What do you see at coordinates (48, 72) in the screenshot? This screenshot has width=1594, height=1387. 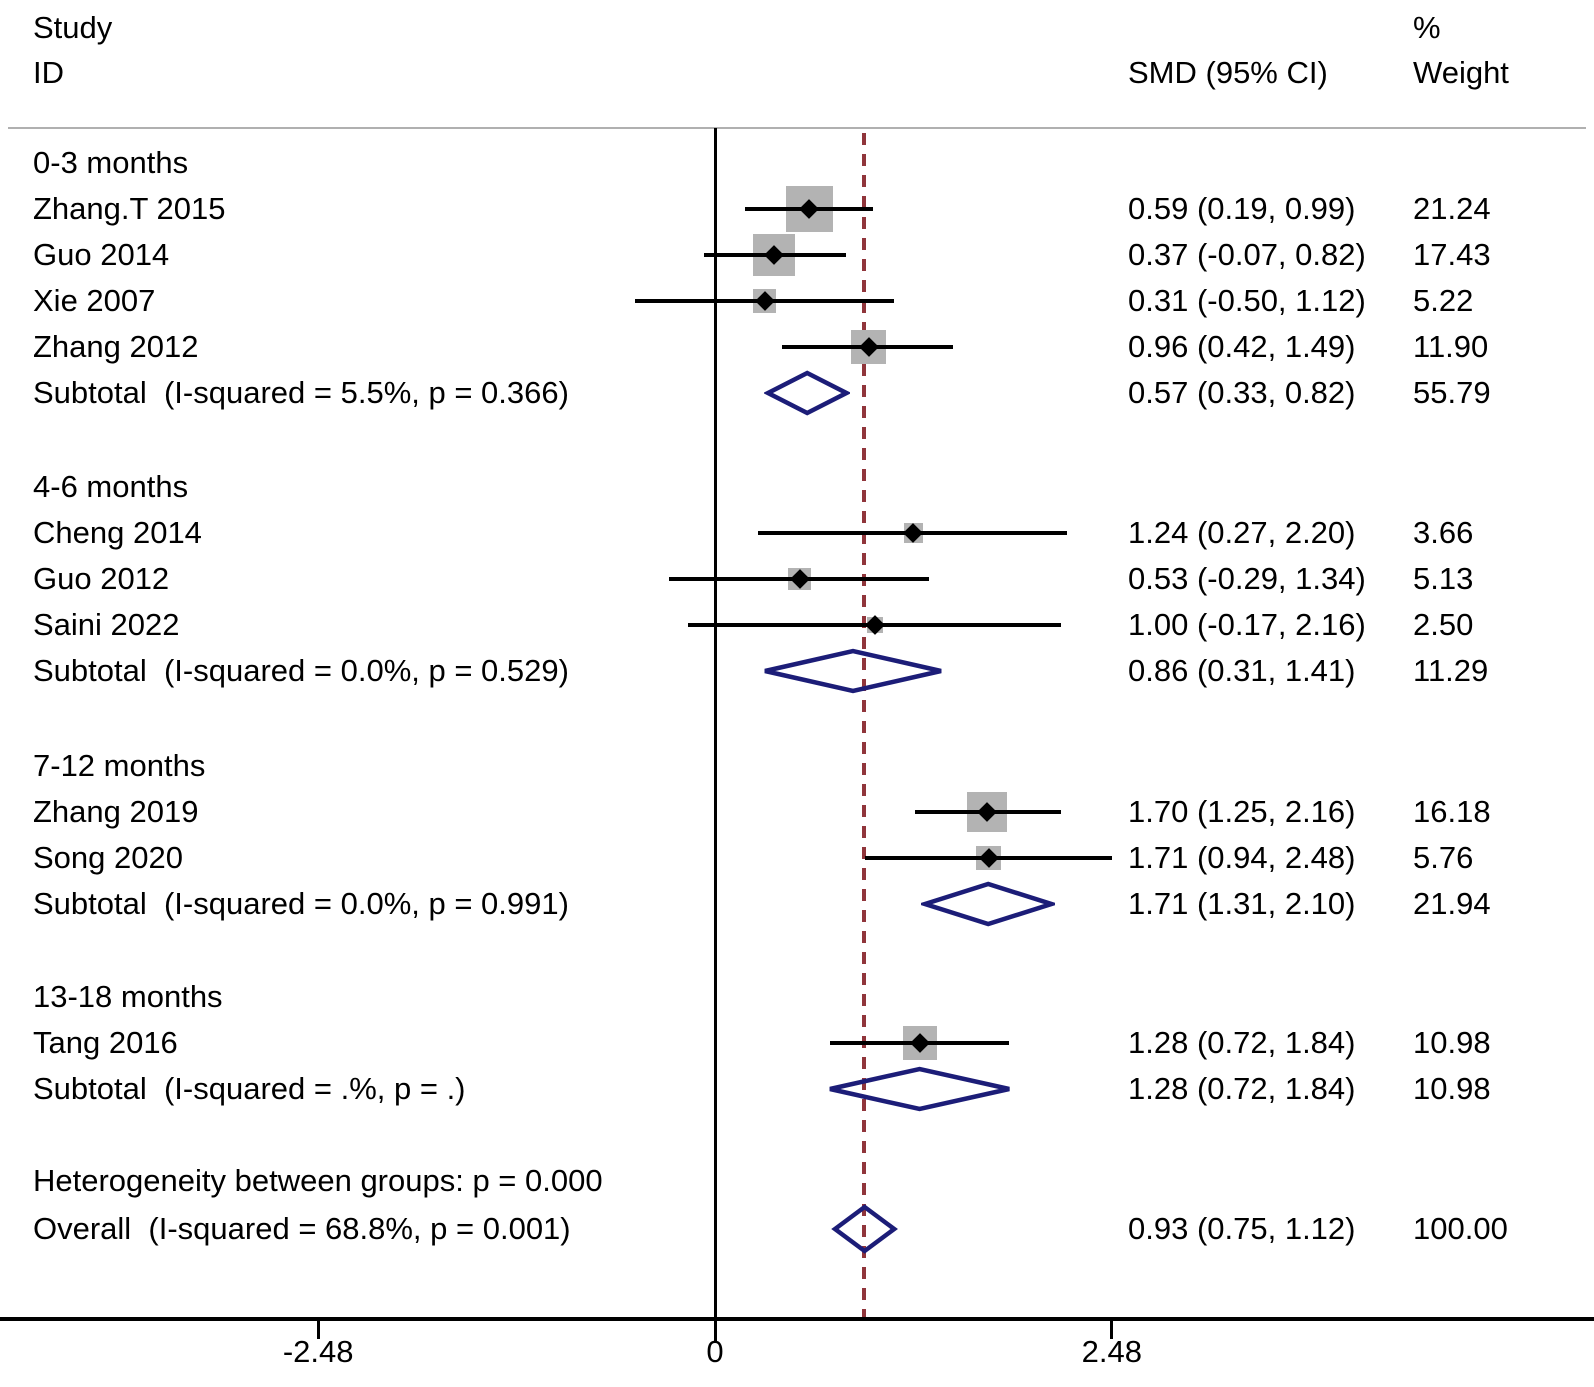 I see `study-col-header-line2: ID` at bounding box center [48, 72].